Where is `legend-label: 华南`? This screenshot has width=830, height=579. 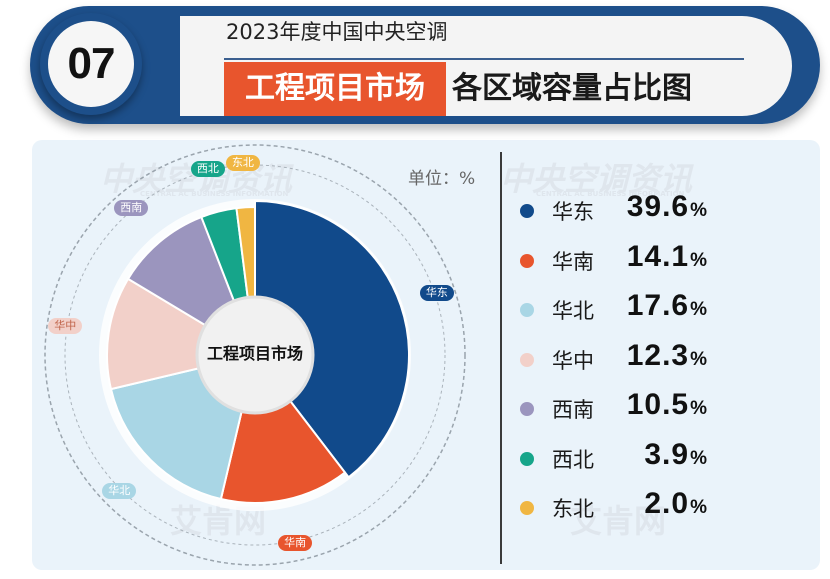 legend-label: 华南 is located at coordinates (573, 261).